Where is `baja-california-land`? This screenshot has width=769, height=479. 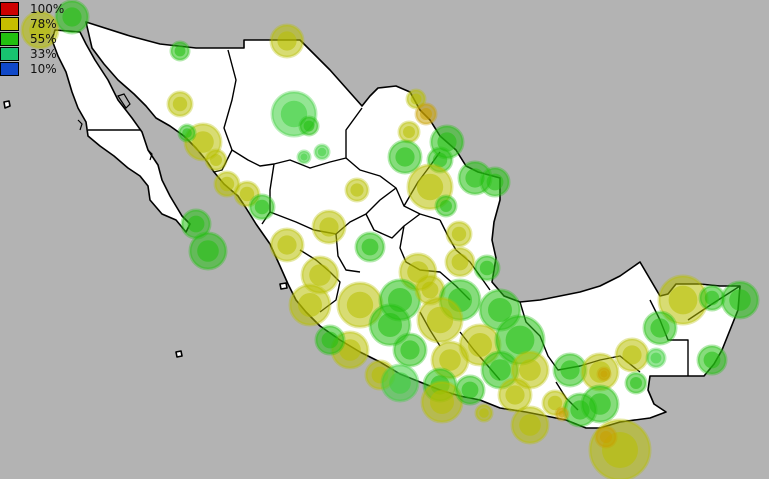 baja-california-land is located at coordinates (121, 131).